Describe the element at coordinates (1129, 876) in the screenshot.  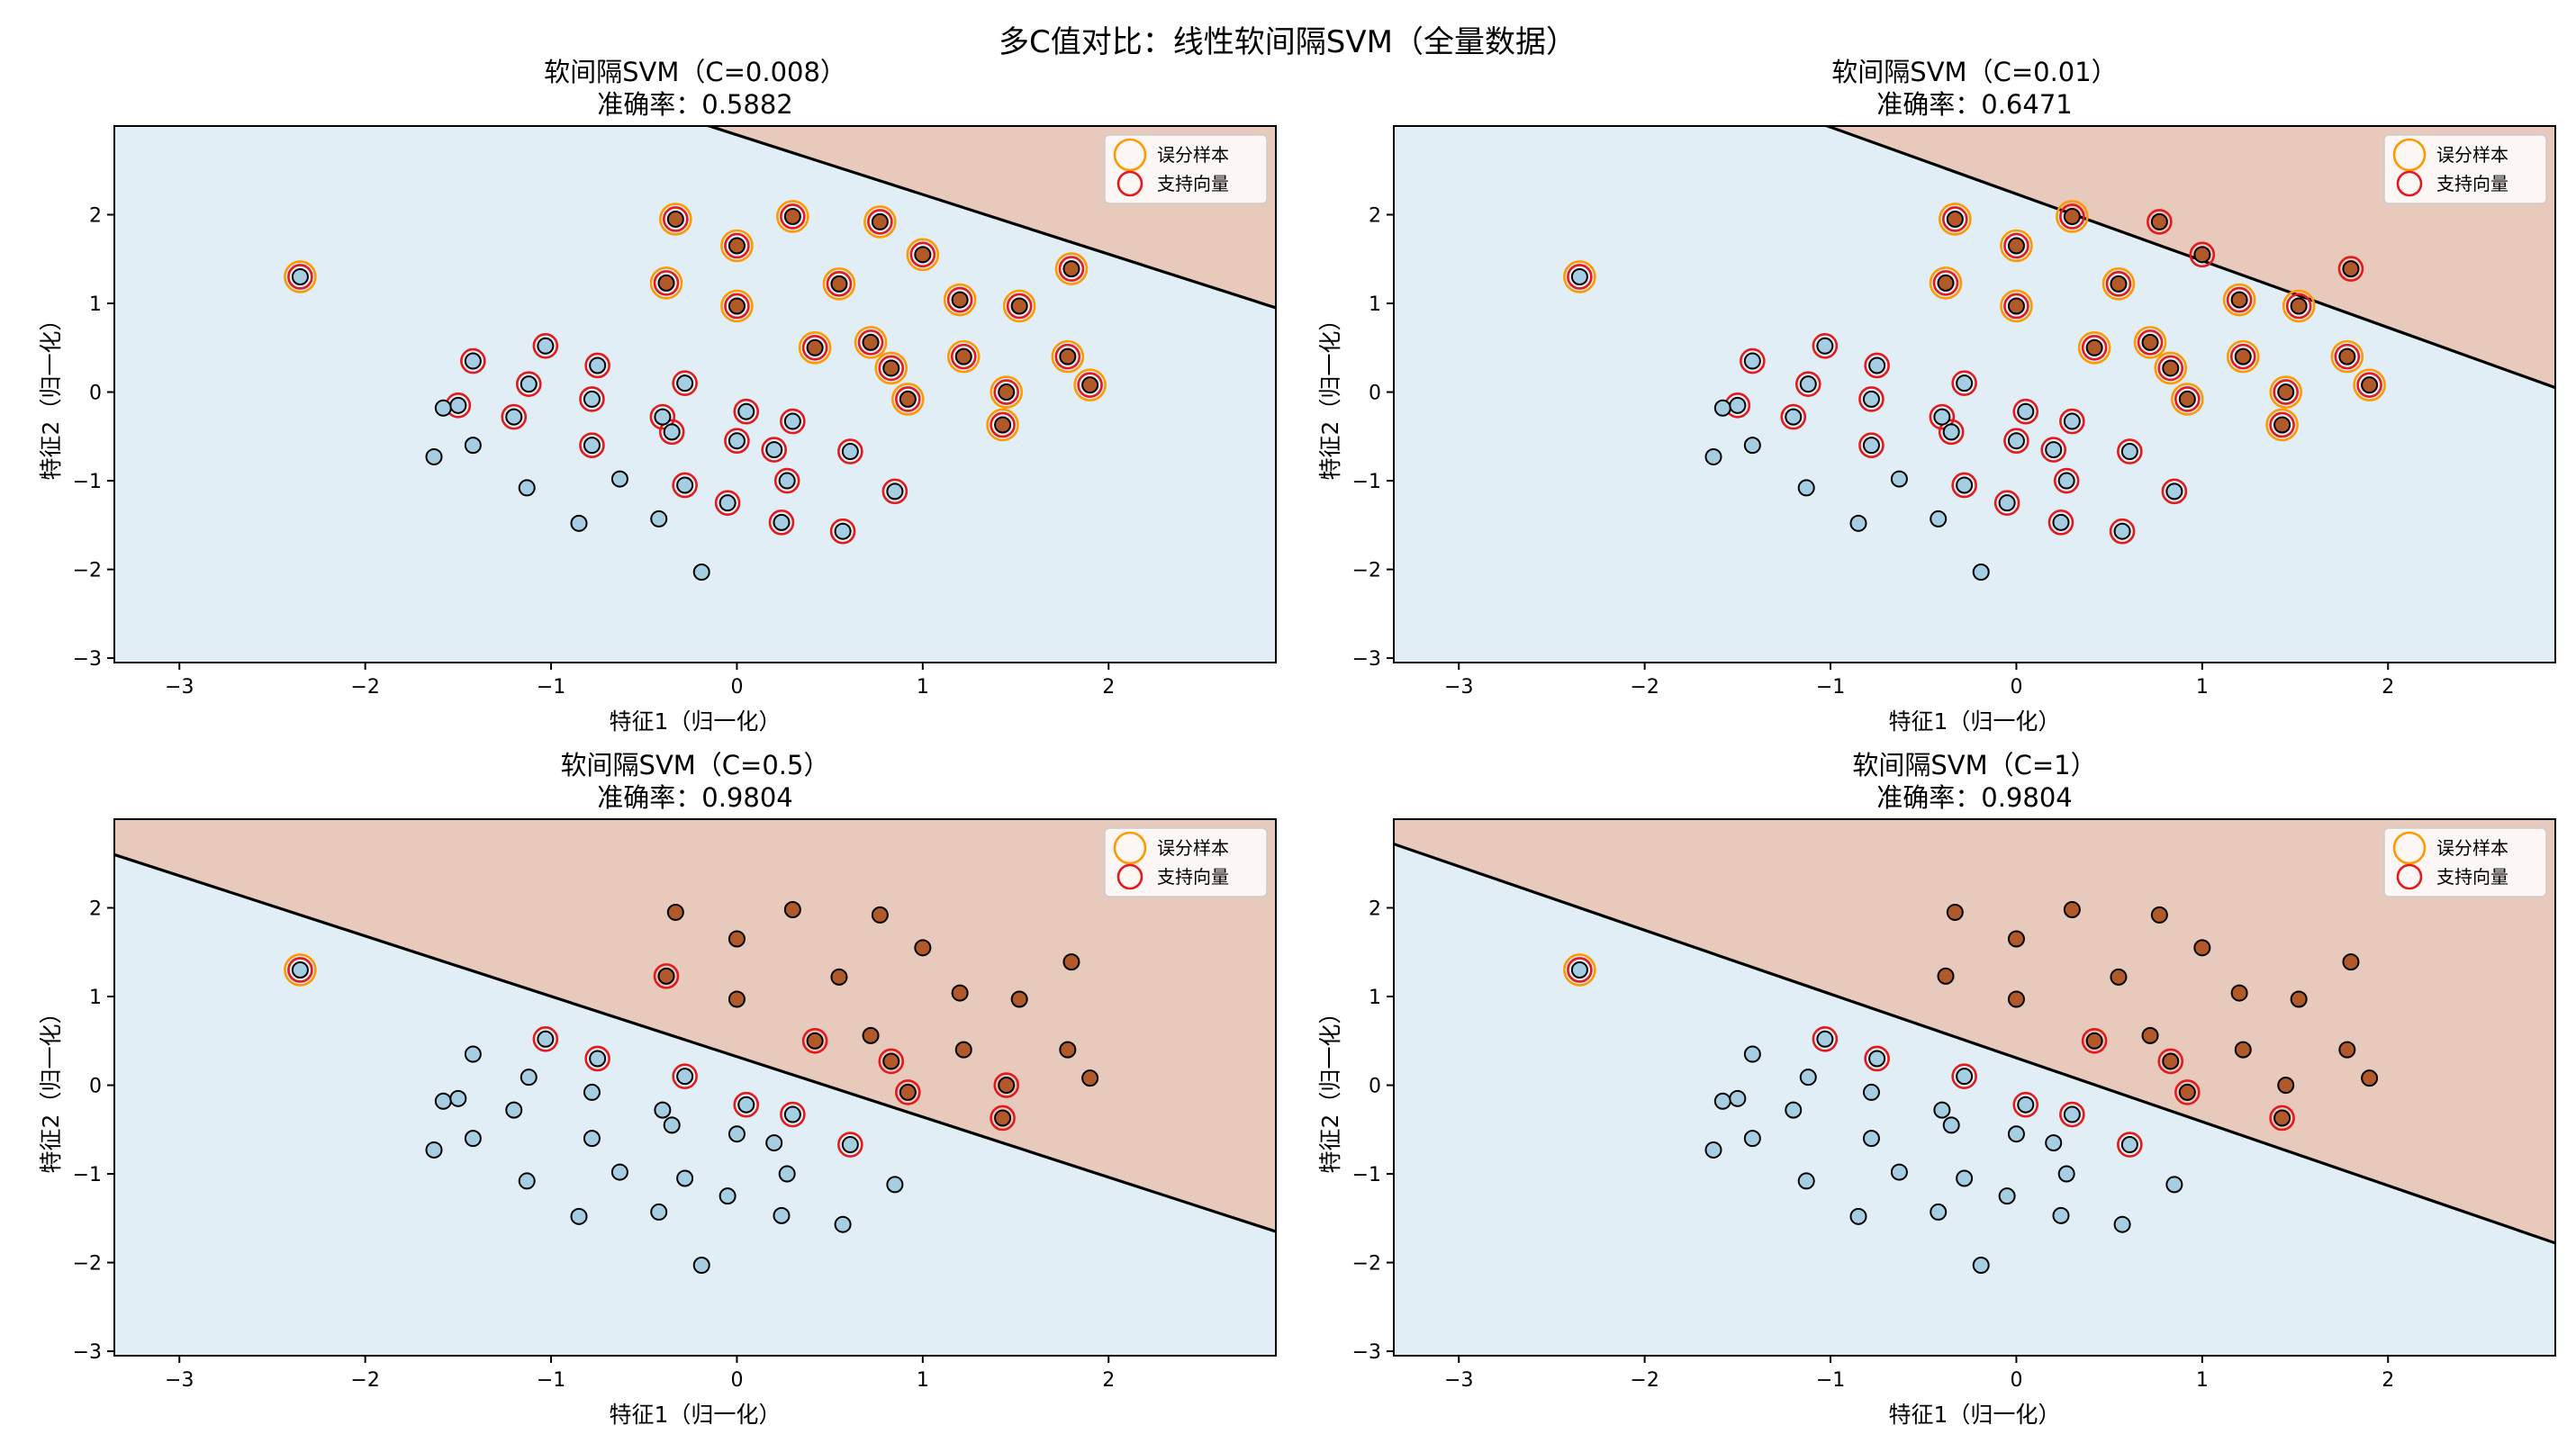
I see `legend-support-vector-marker` at that location.